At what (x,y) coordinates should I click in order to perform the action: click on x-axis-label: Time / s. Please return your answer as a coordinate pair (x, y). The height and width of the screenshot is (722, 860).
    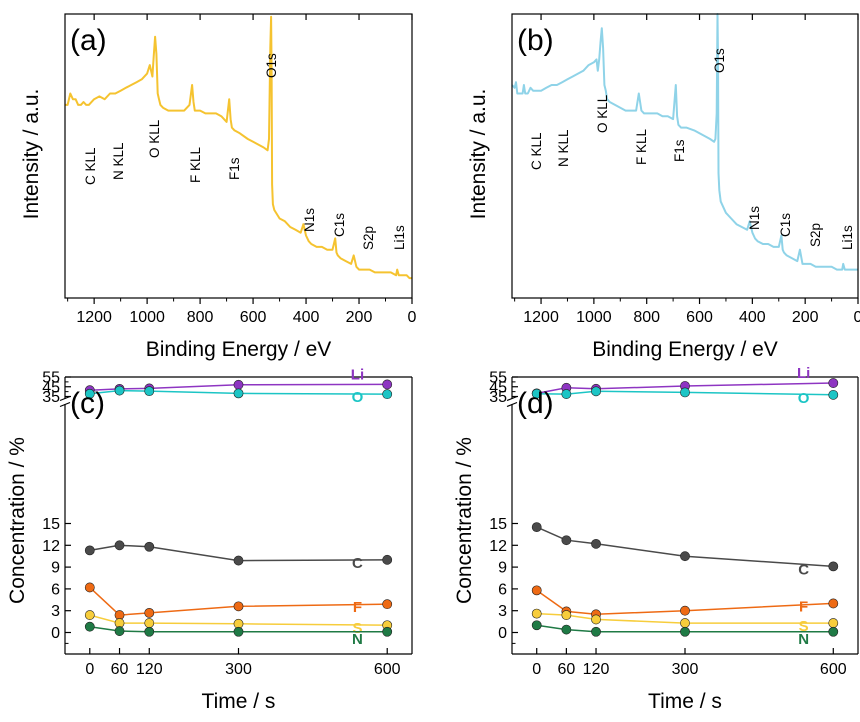
    Looking at the image, I should click on (685, 701).